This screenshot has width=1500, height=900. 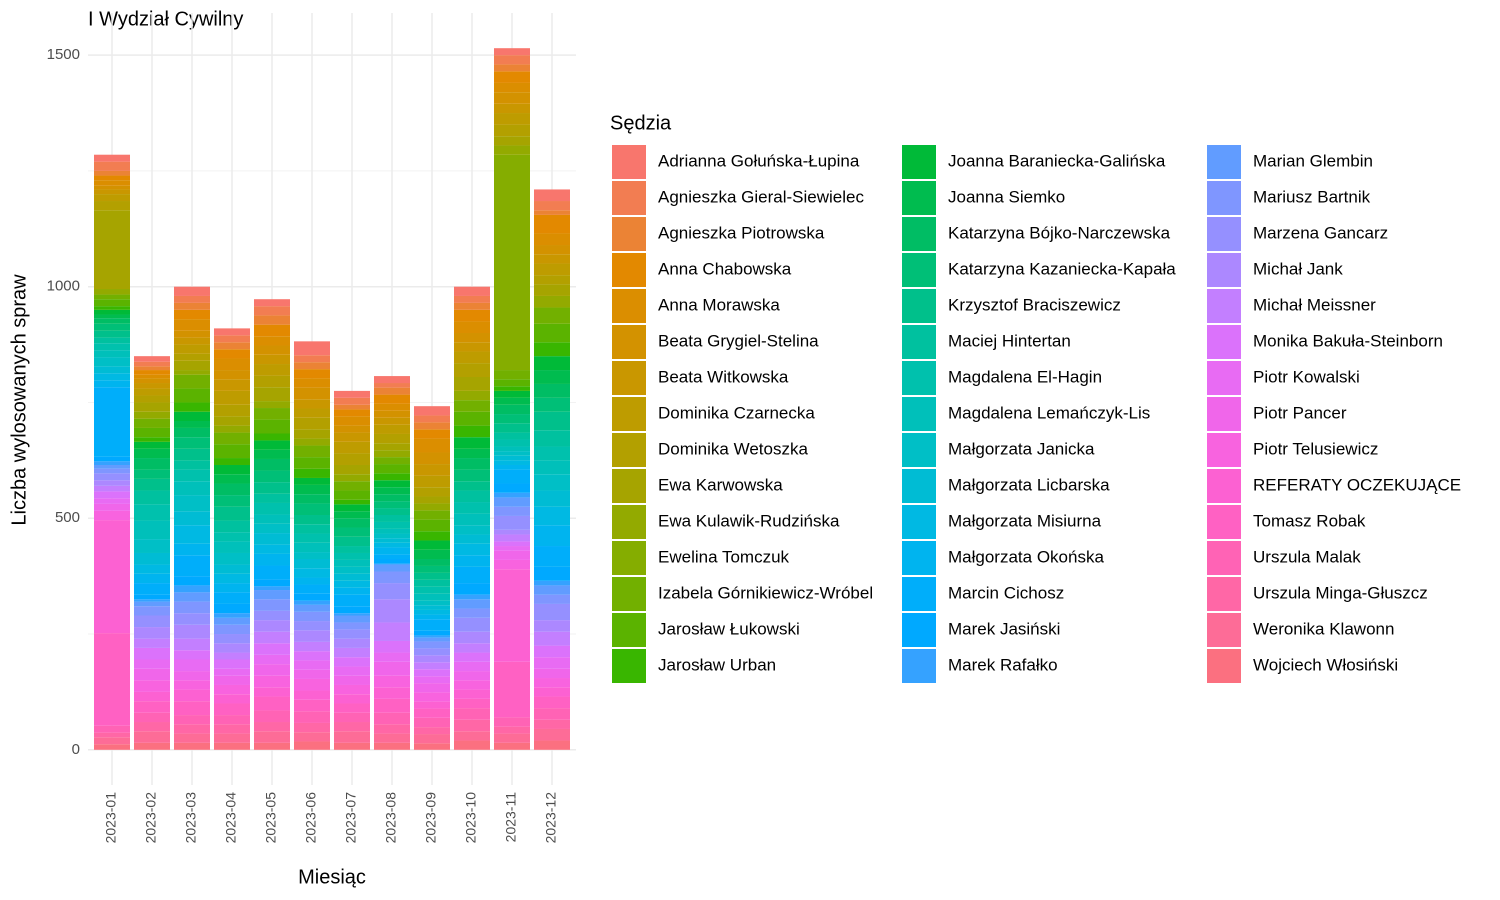 What do you see at coordinates (1309, 520) in the screenshot?
I see `legend-label: Tomasz Robak` at bounding box center [1309, 520].